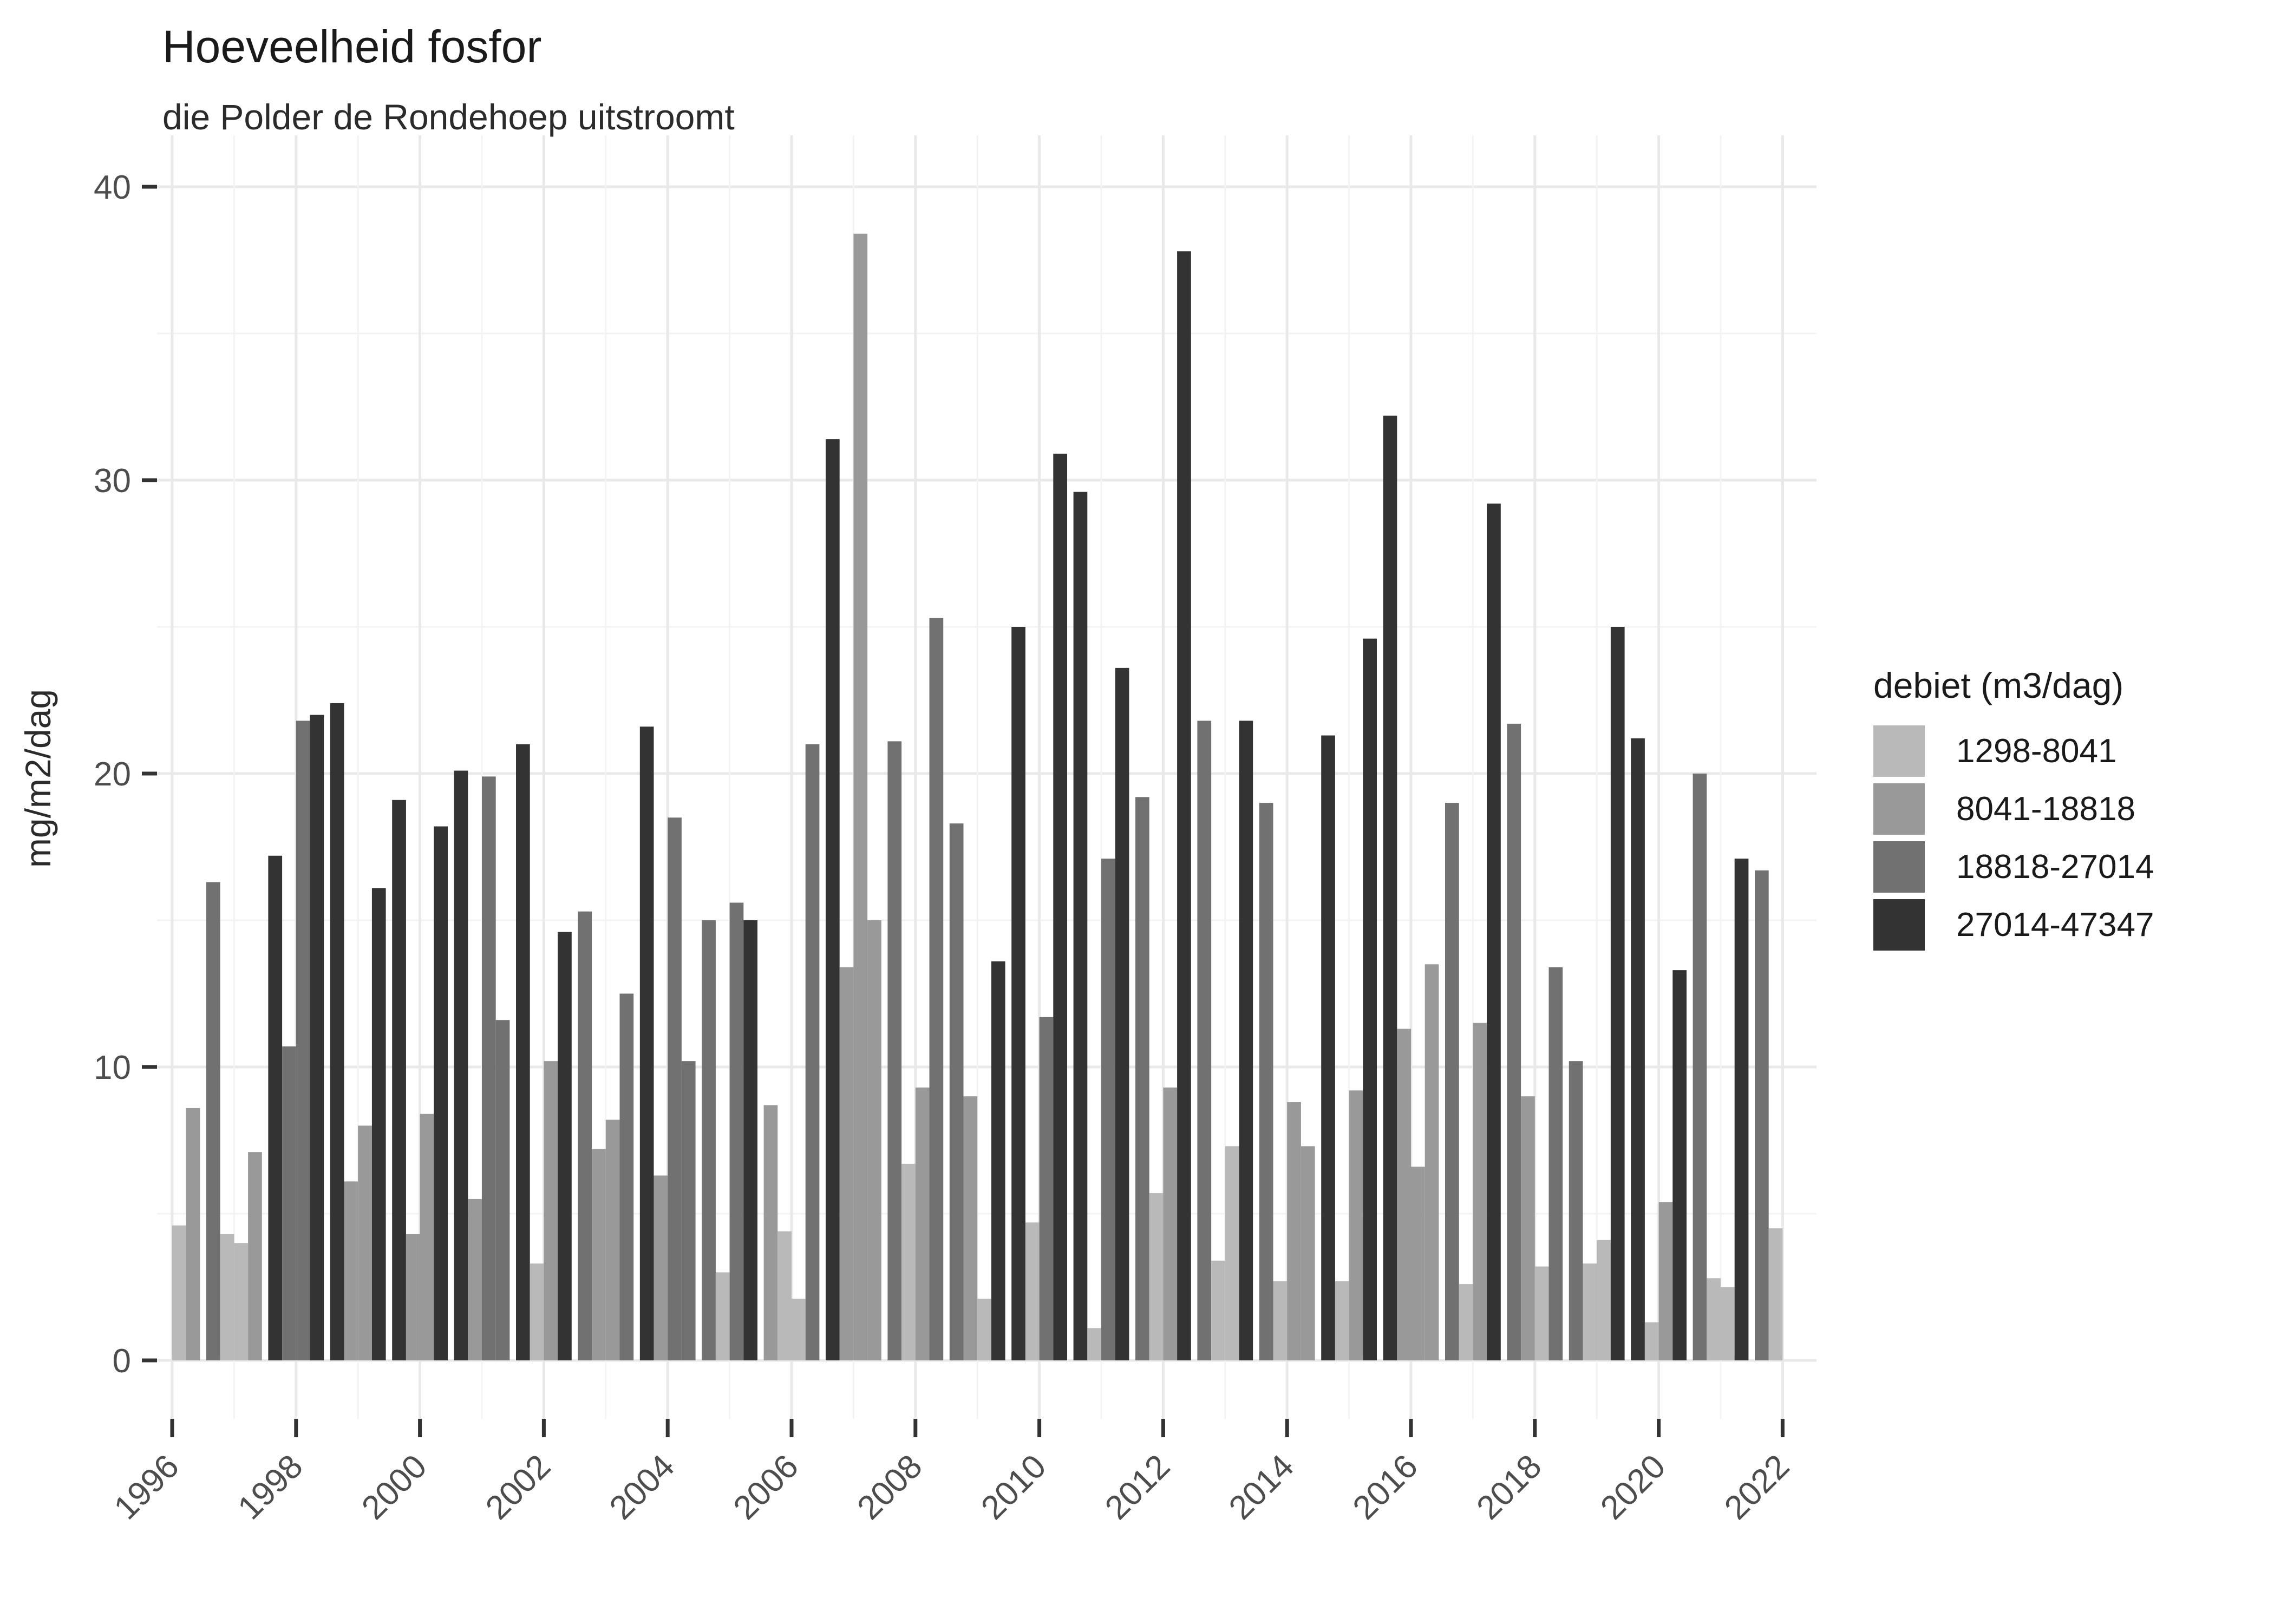 Image resolution: width=2274 pixels, height=1624 pixels. I want to click on bar-2003-q4, so click(626, 1176).